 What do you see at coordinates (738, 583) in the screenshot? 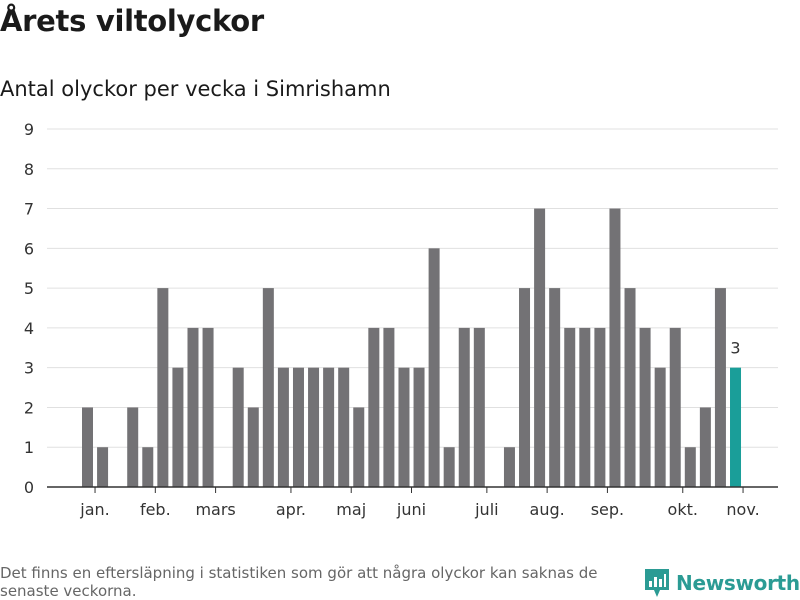
I see `brand-name: Newsworthy` at bounding box center [738, 583].